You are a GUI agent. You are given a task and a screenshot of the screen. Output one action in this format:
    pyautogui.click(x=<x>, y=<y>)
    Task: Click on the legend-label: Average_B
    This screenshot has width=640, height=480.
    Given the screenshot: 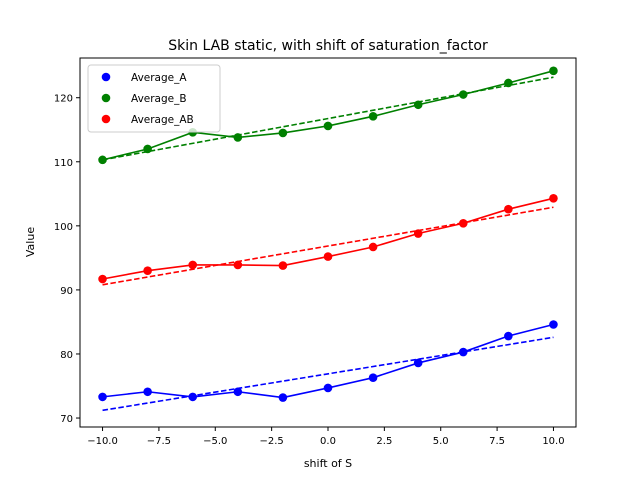 What is the action you would take?
    pyautogui.click(x=159, y=99)
    